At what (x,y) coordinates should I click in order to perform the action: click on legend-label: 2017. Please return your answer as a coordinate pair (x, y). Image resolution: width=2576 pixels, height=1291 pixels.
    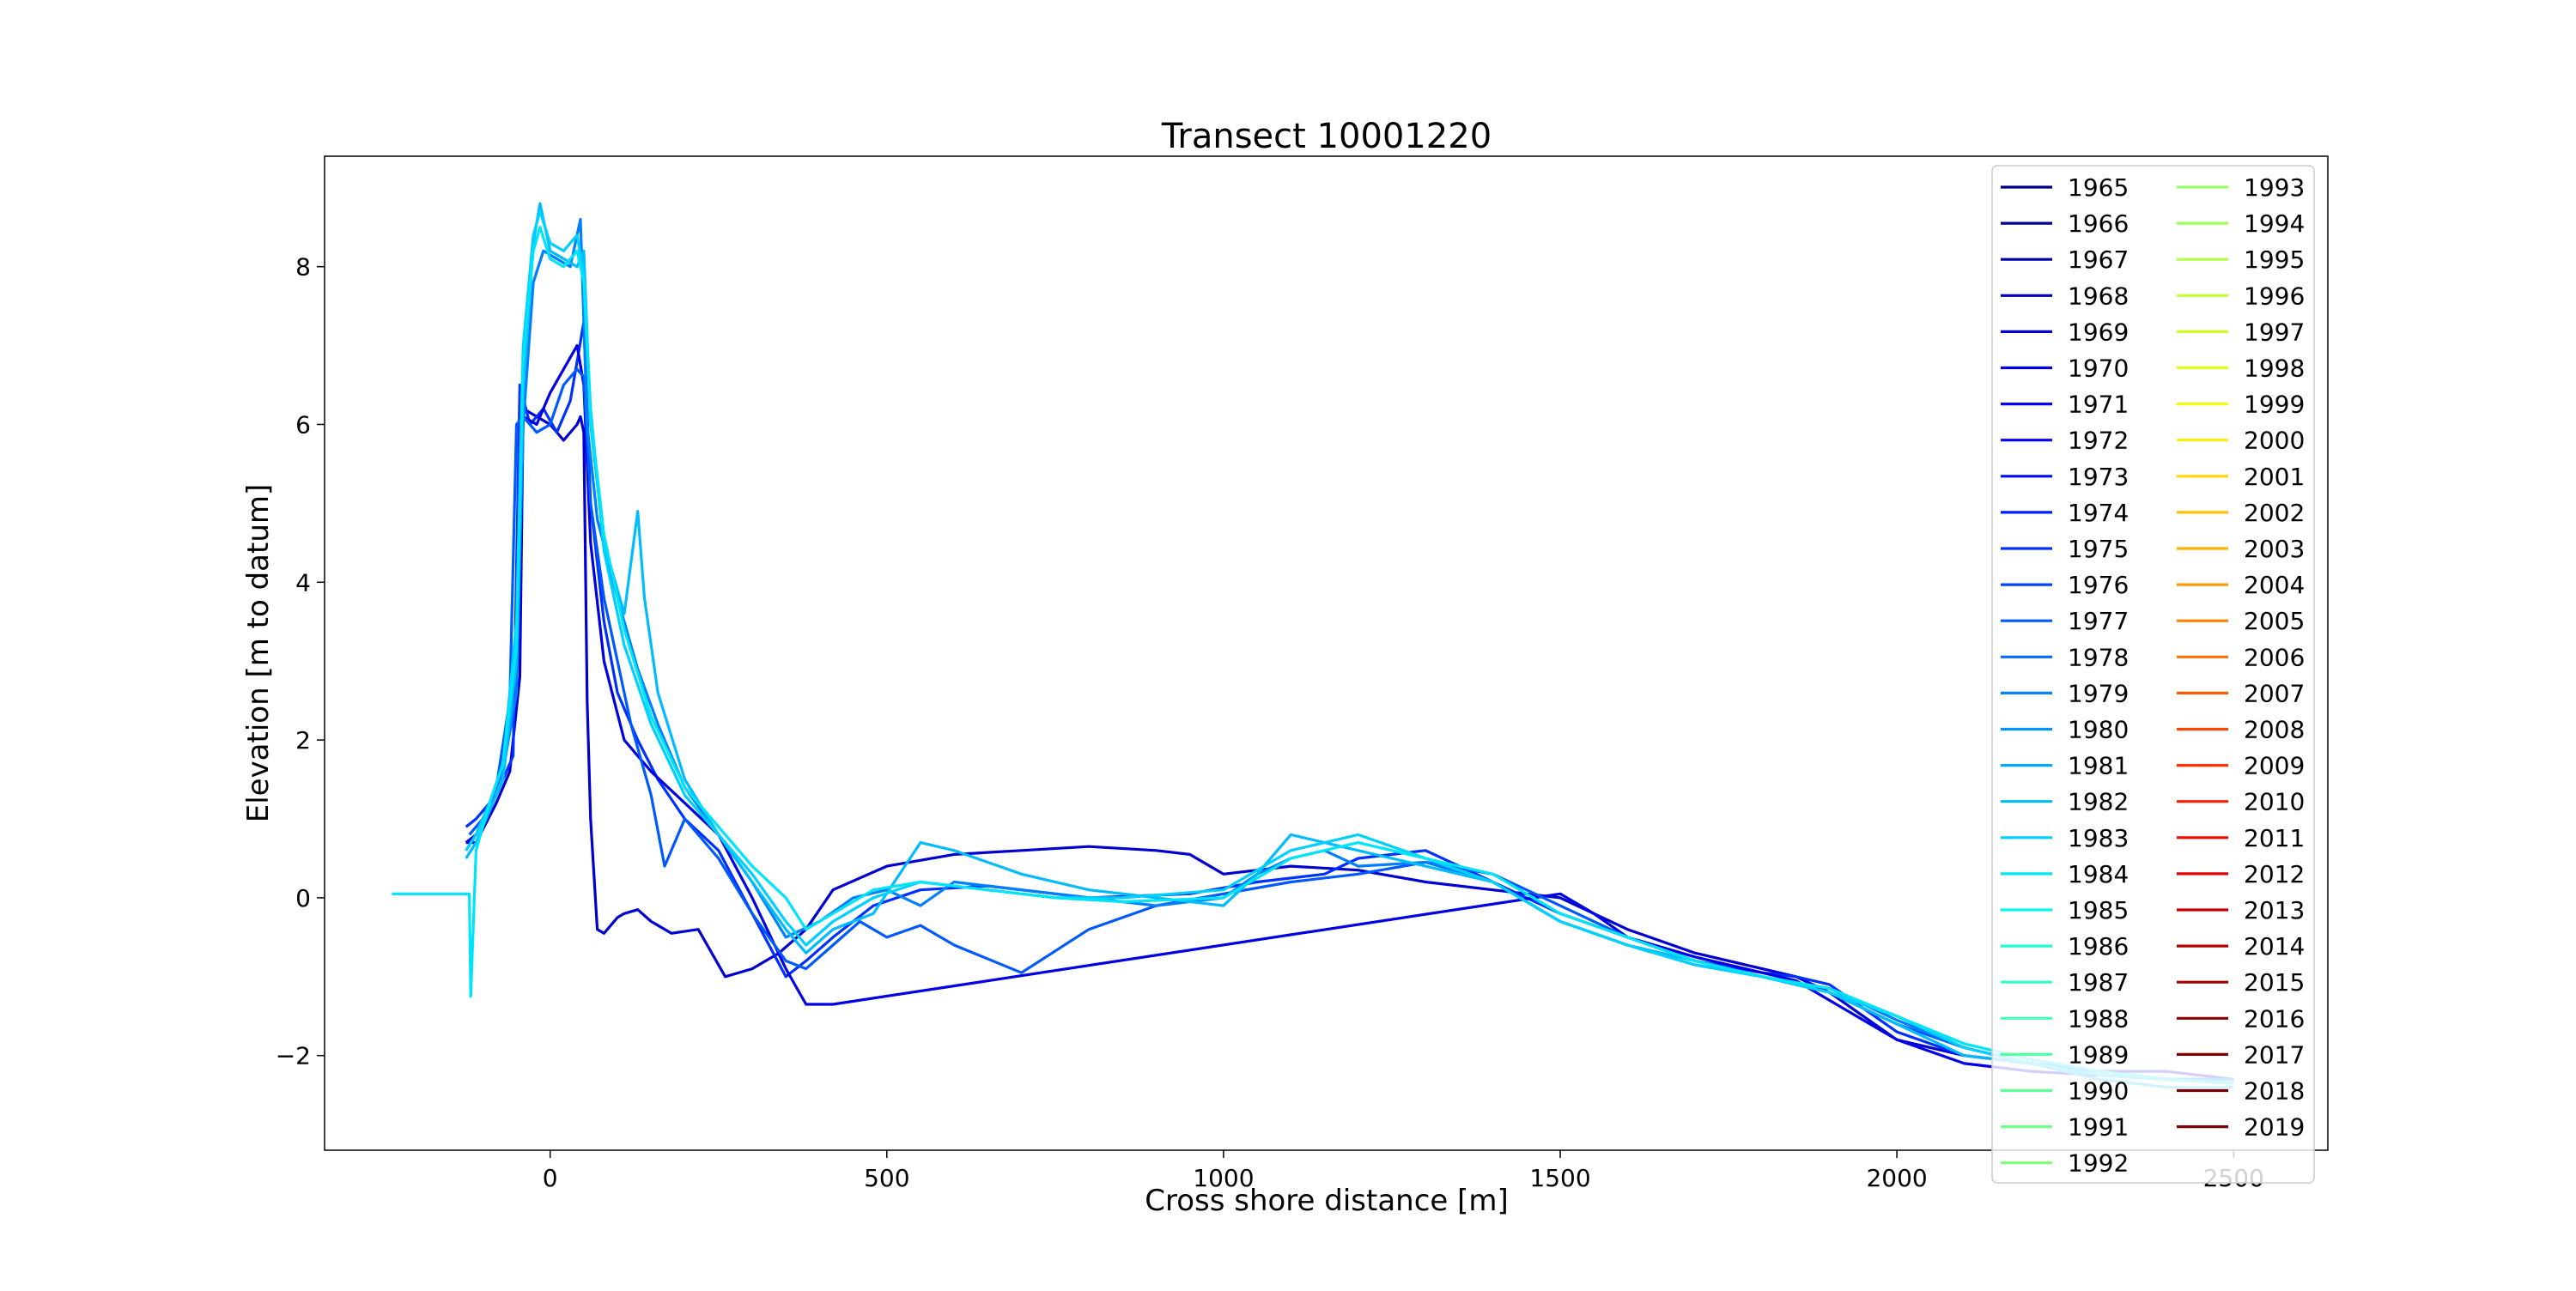
    Looking at the image, I should click on (2274, 1055).